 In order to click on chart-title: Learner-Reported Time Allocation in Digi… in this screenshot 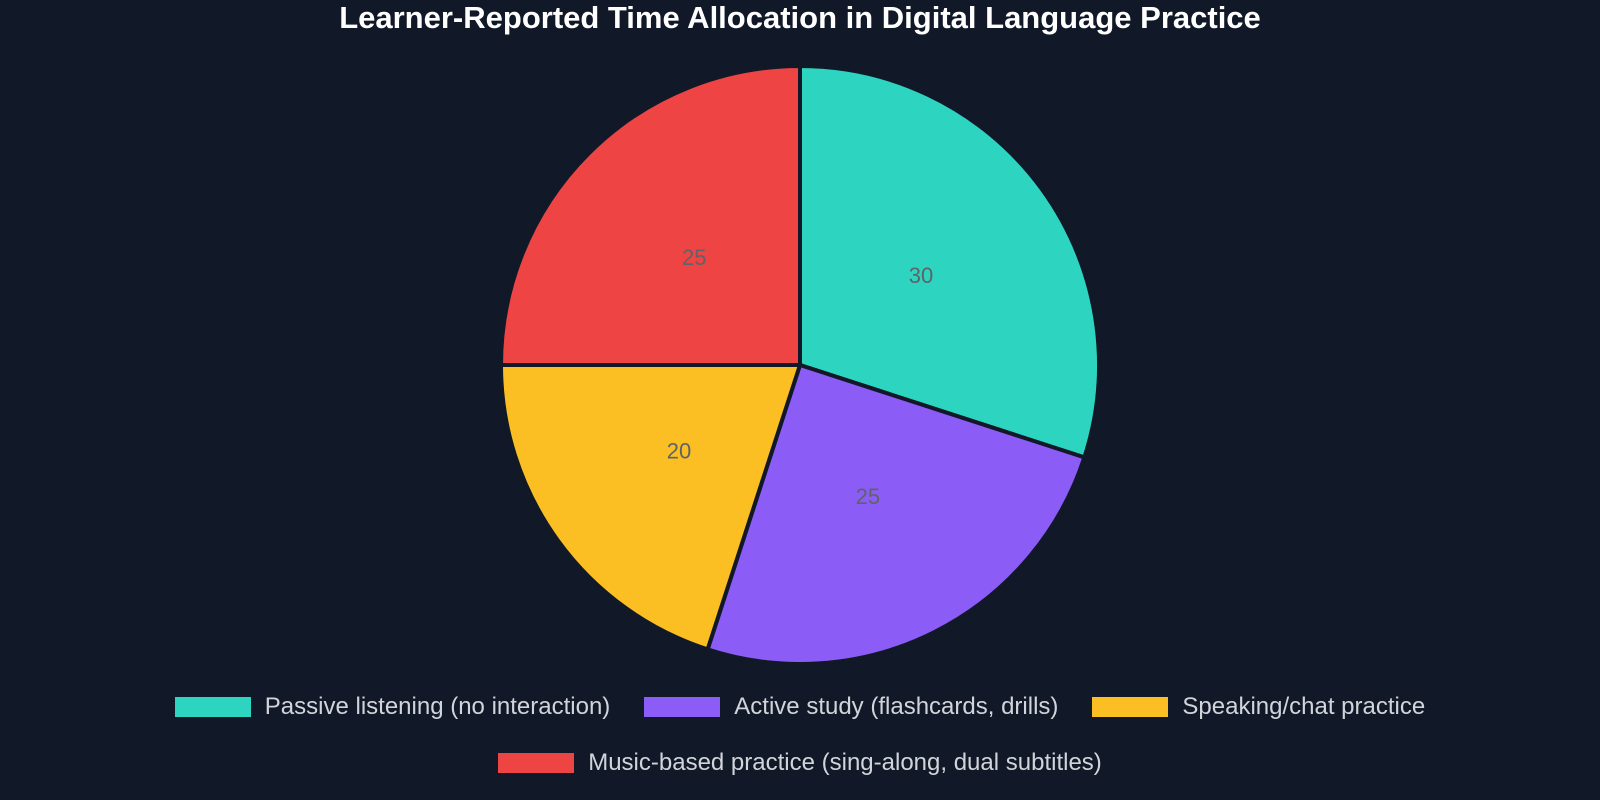, I will do `click(800, 17)`.